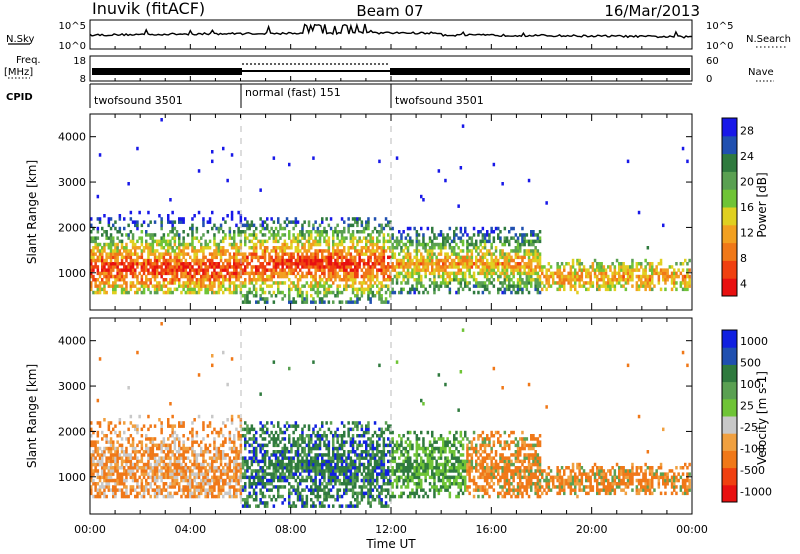 This screenshot has height=554, width=800. What do you see at coordinates (79, 61) in the screenshot?
I see `freq-tick-top: 18` at bounding box center [79, 61].